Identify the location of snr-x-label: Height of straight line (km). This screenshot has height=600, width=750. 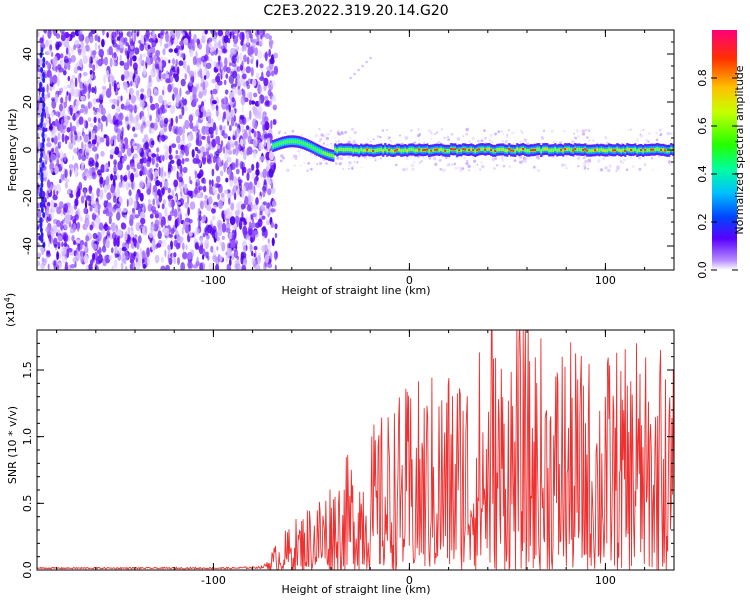
(355, 589).